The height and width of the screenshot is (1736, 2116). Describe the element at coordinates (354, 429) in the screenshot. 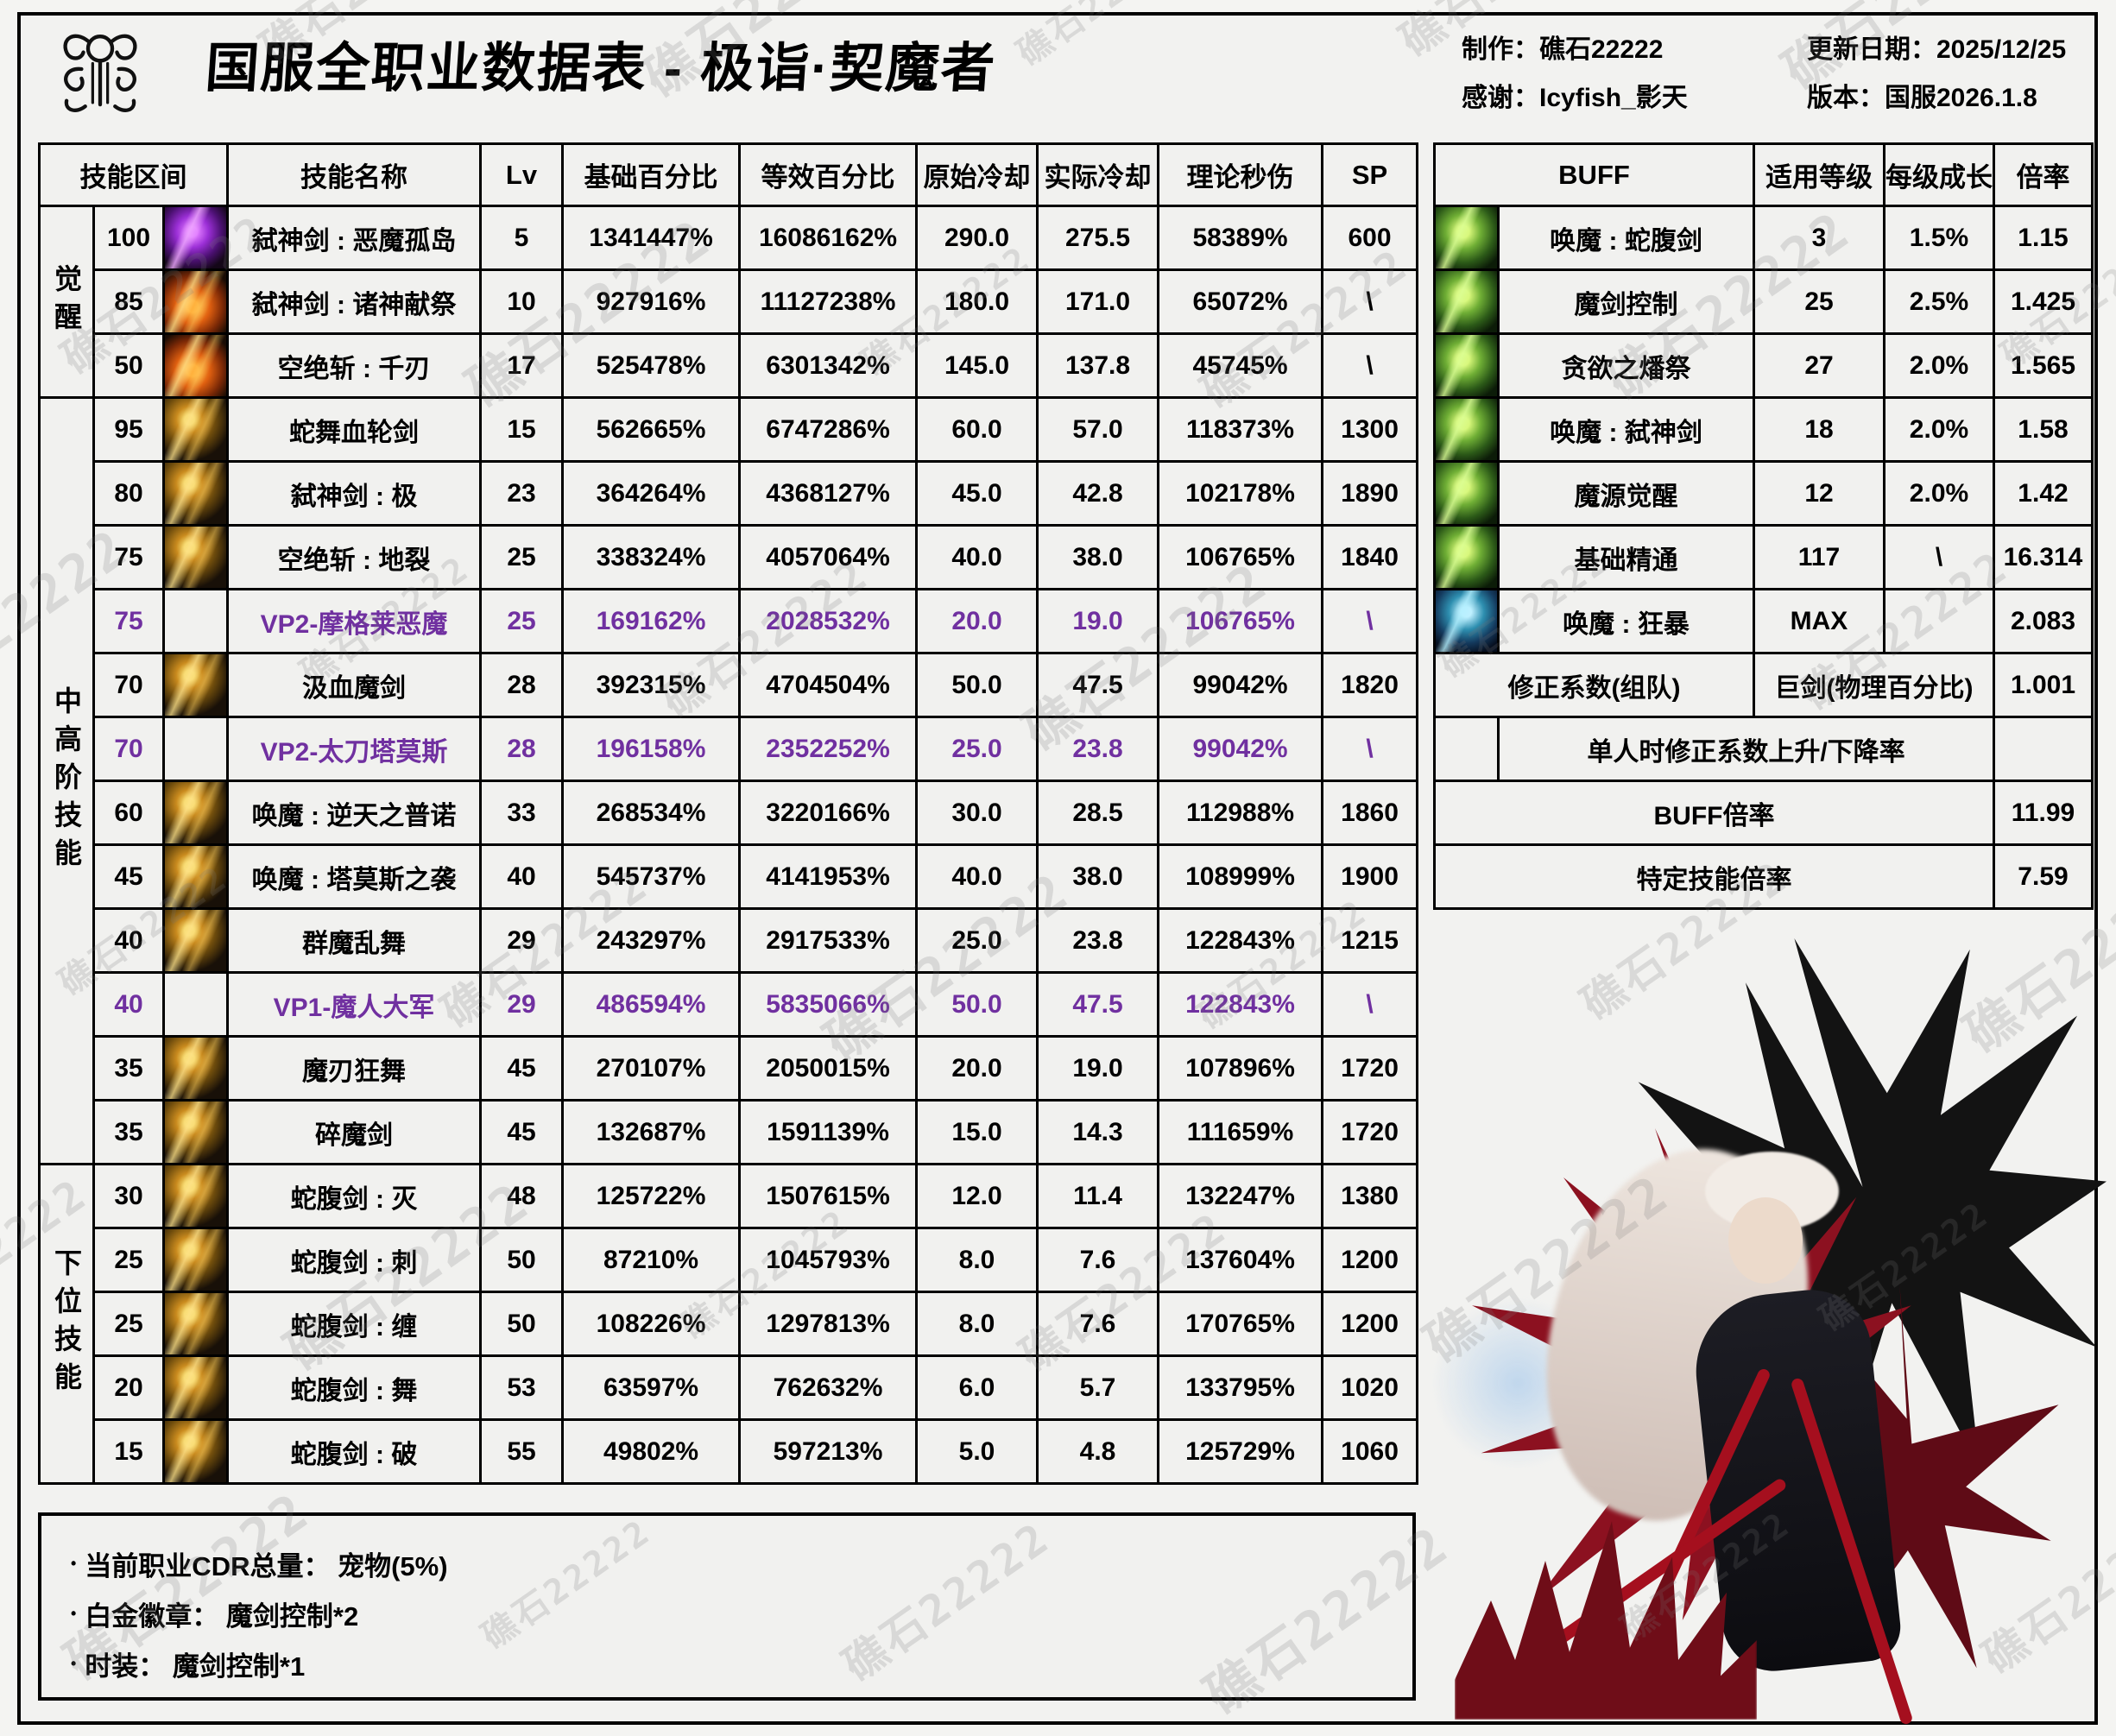

I see `skill-name: 蛇舞血轮剑` at that location.